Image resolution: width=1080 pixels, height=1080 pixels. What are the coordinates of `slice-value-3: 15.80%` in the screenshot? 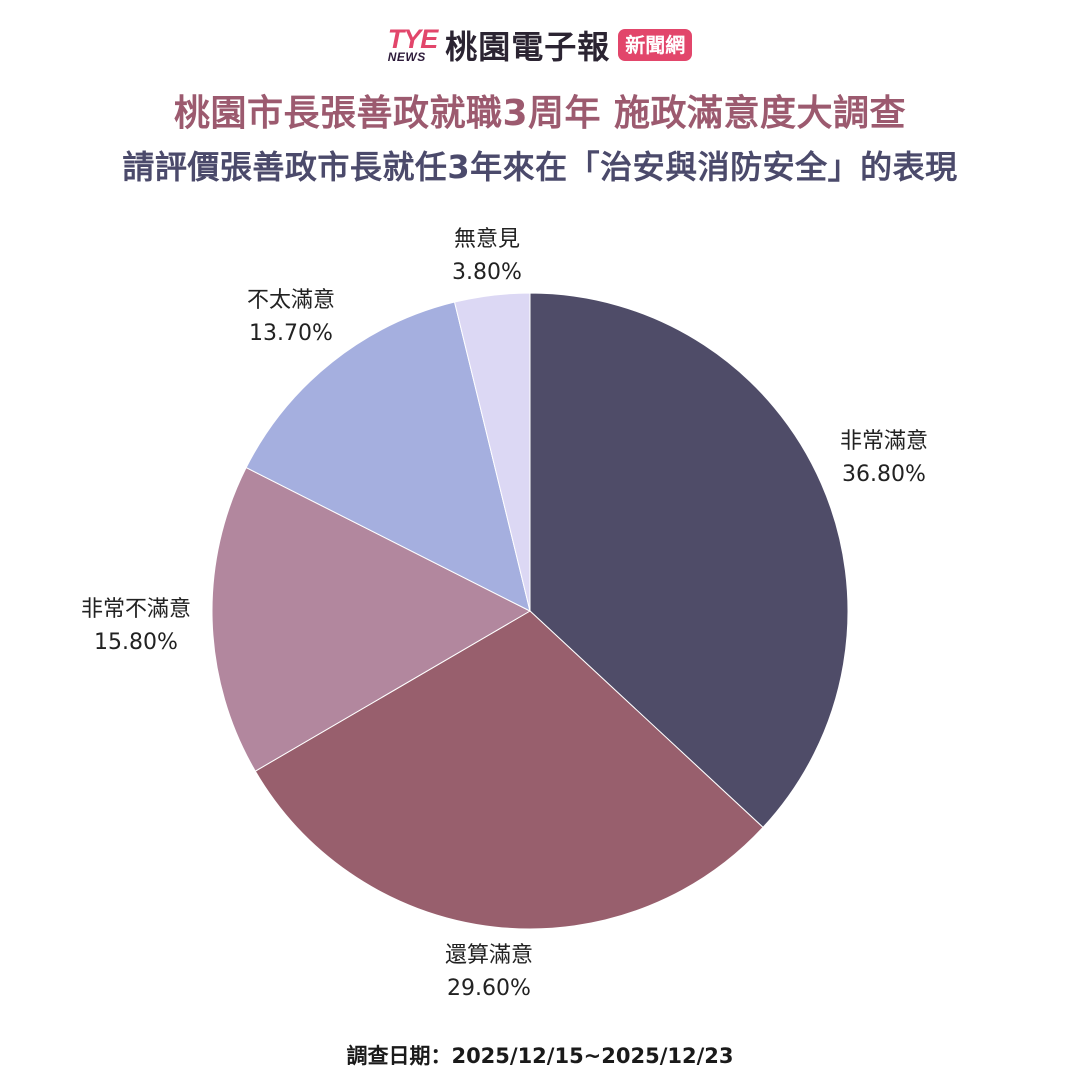 It's located at (136, 642).